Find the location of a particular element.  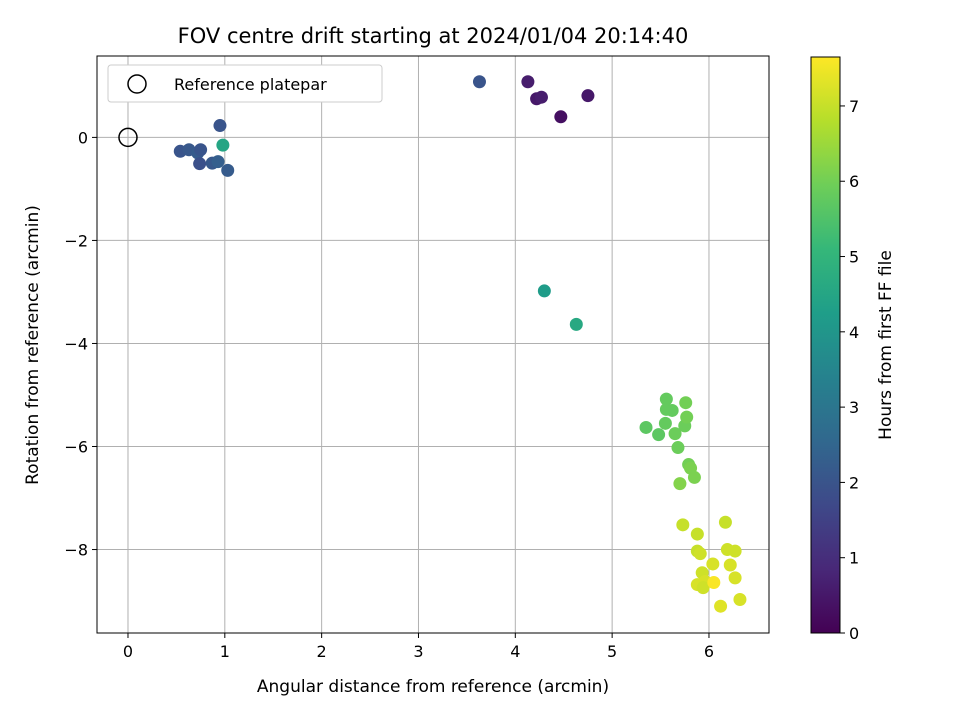

legend-label: Reference platepar is located at coordinates (250, 84).